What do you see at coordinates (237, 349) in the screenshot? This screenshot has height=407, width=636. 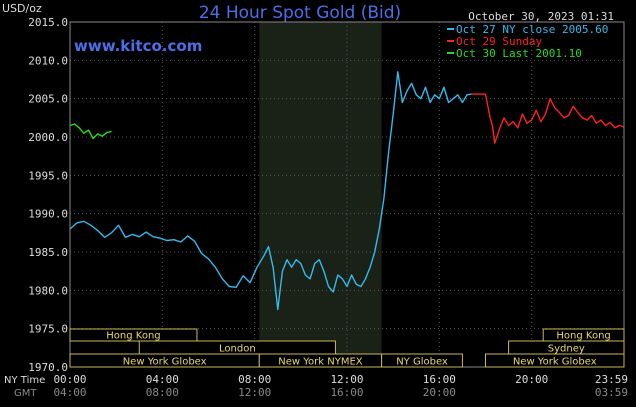 I see `session-label: London` at bounding box center [237, 349].